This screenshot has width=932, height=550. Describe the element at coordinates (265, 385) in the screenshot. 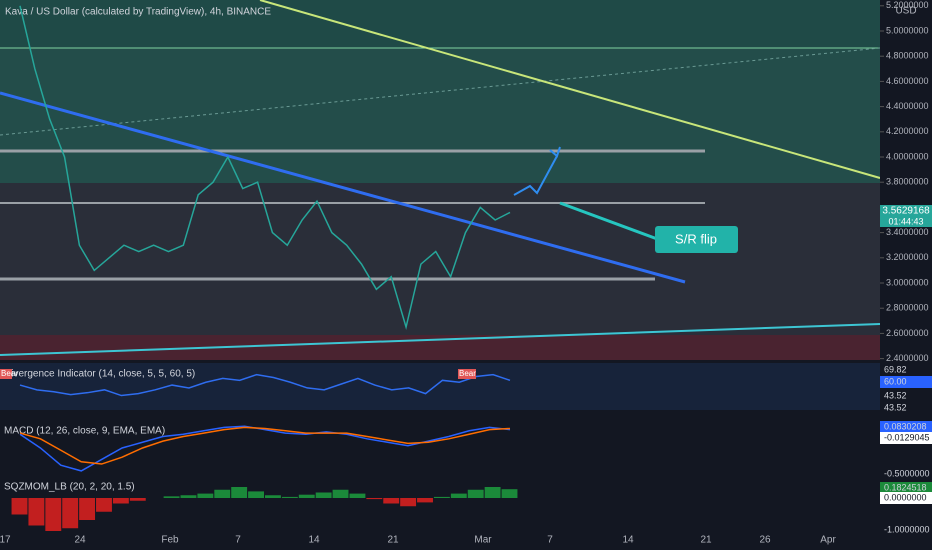

I see `rsi-line` at that location.